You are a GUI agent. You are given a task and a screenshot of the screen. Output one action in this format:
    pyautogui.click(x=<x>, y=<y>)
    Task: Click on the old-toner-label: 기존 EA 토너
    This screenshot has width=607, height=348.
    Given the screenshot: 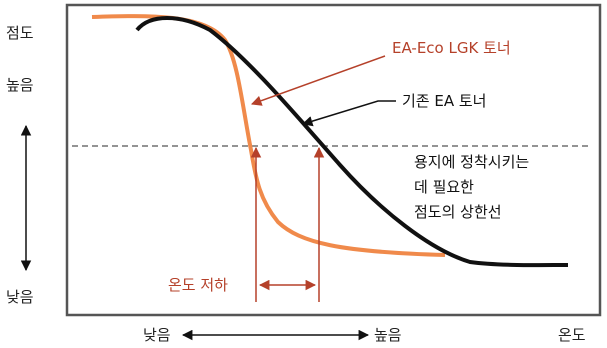 What is the action you would take?
    pyautogui.click(x=444, y=101)
    